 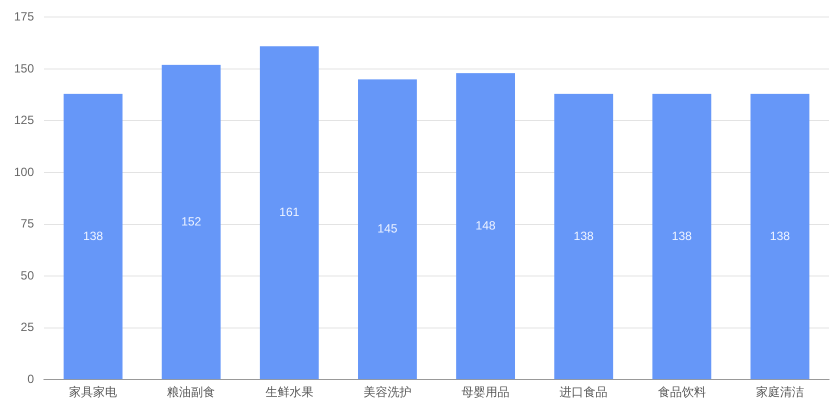 What do you see at coordinates (24, 120) in the screenshot?
I see `y-tick-label: 125` at bounding box center [24, 120].